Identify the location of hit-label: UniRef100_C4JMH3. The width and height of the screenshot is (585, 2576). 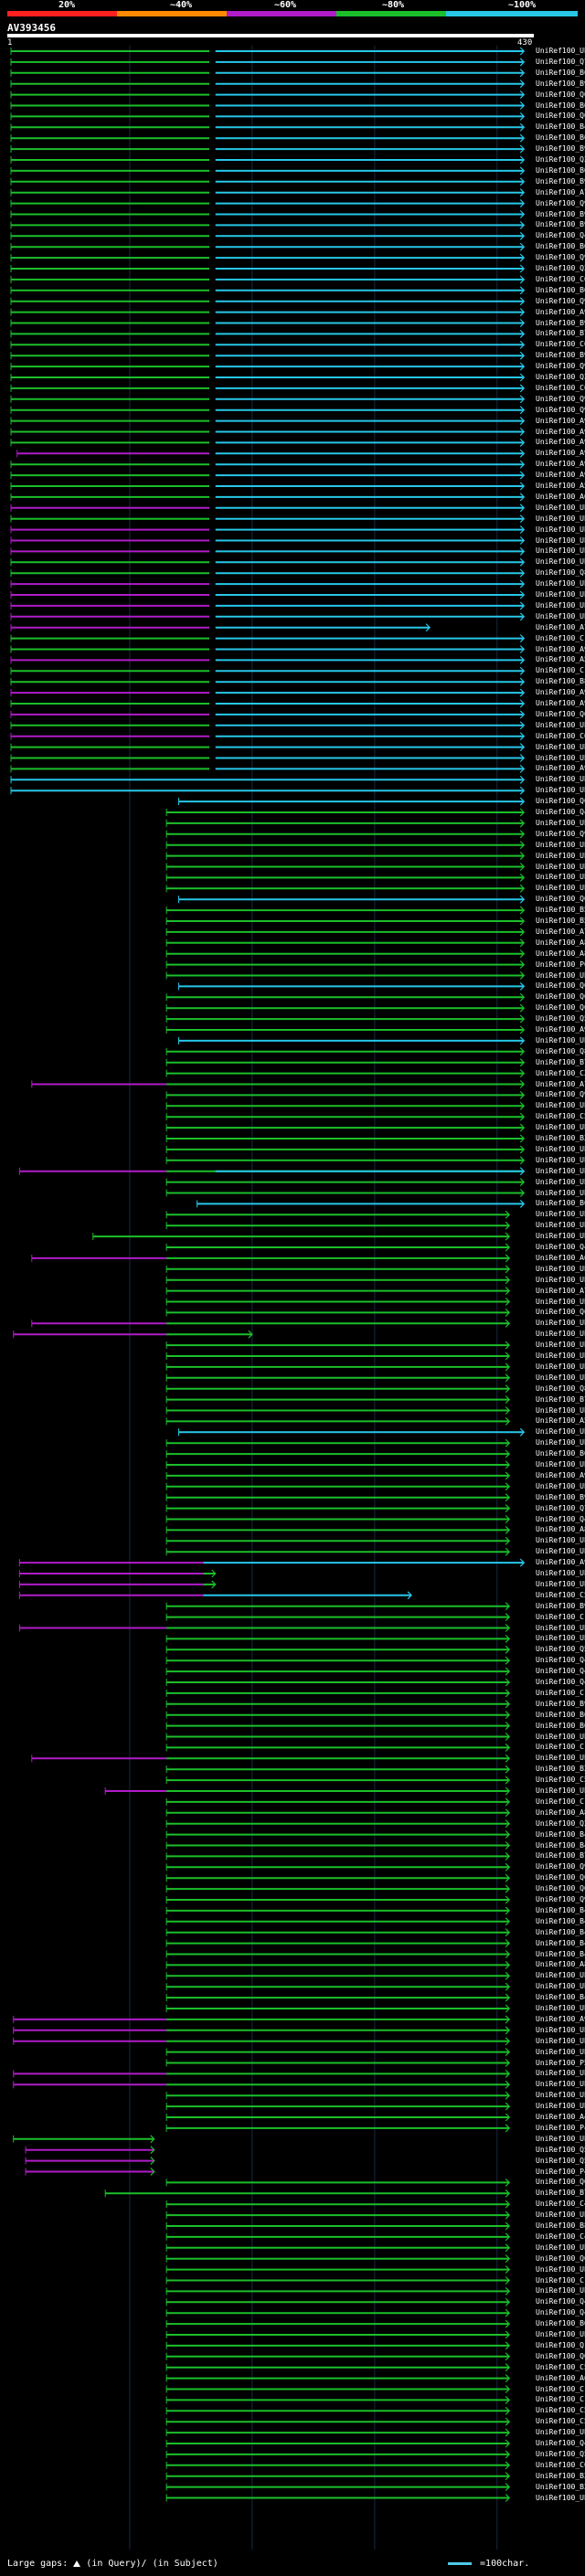
(561, 2236).